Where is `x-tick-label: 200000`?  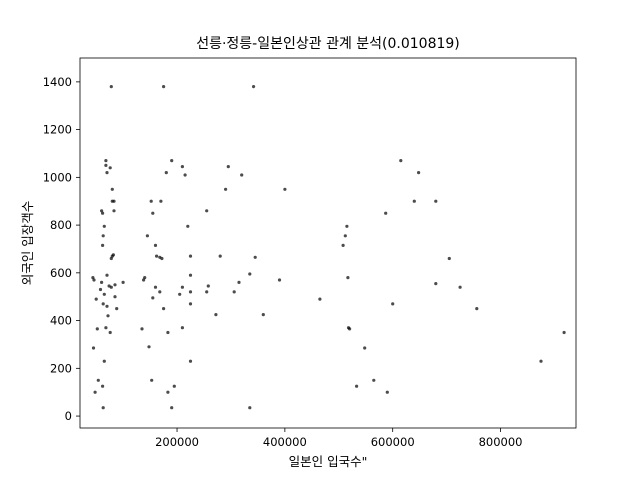 x-tick-label: 200000 is located at coordinates (177, 442).